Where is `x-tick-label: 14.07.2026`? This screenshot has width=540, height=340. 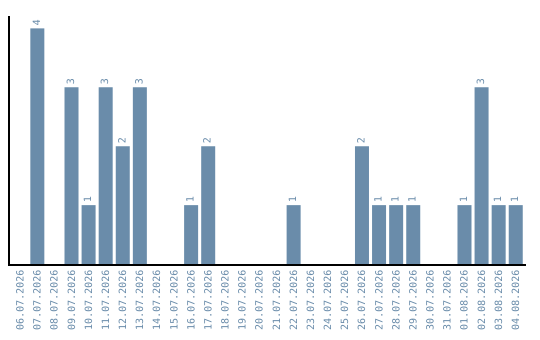 x-tick-label: 14.07.2026 is located at coordinates (158, 300).